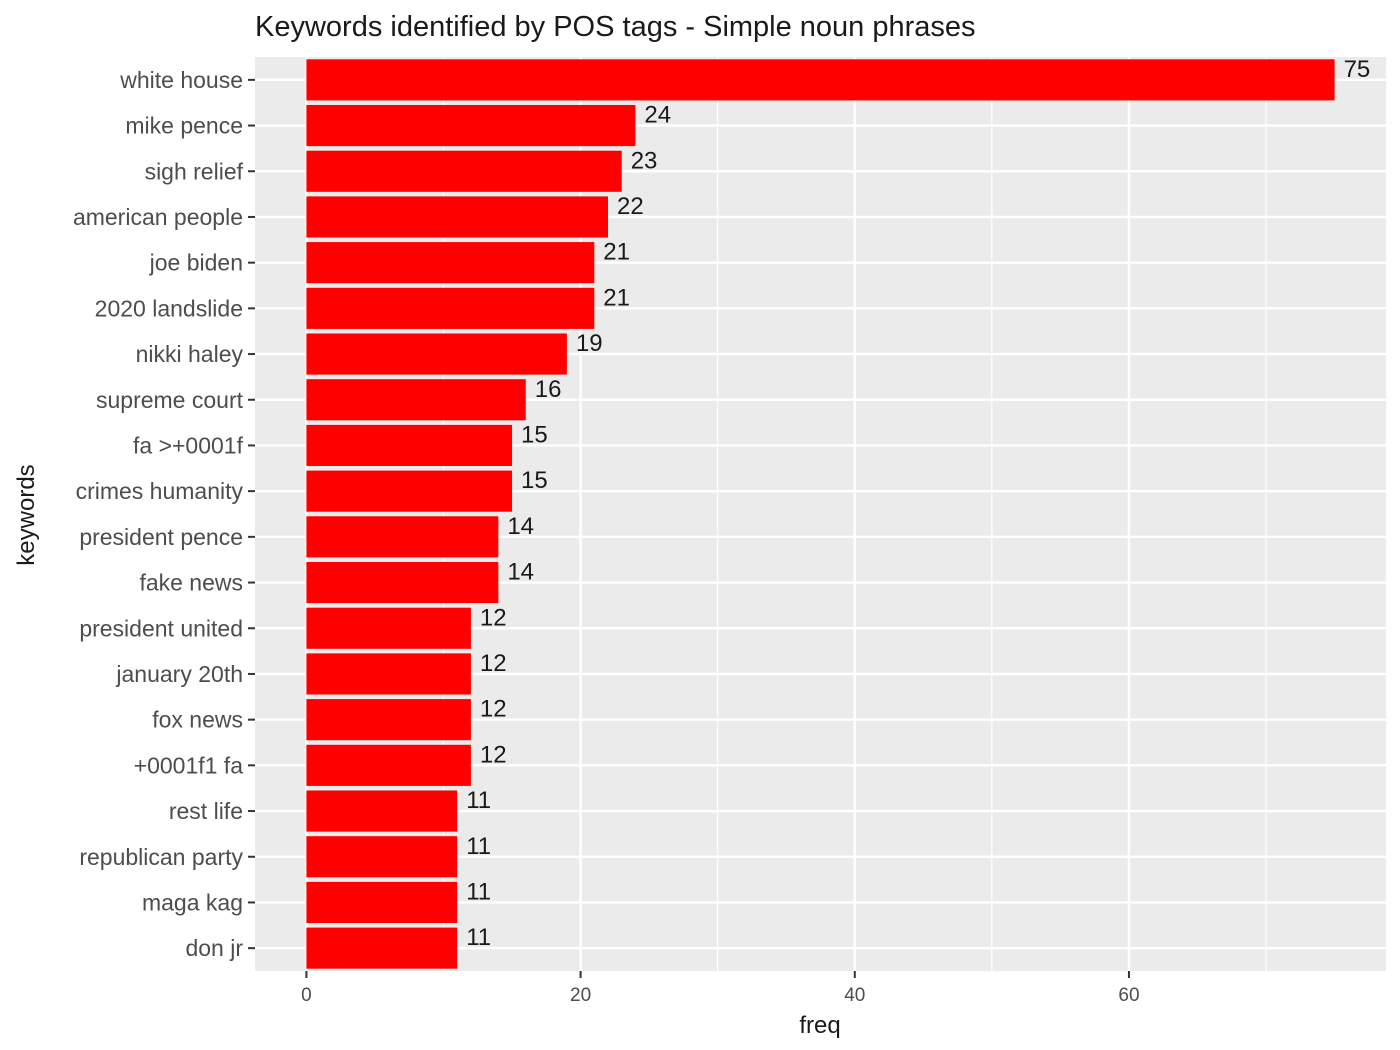 Image resolution: width=1400 pixels, height=1050 pixels. What do you see at coordinates (589, 343) in the screenshot?
I see `data-label: 19` at bounding box center [589, 343].